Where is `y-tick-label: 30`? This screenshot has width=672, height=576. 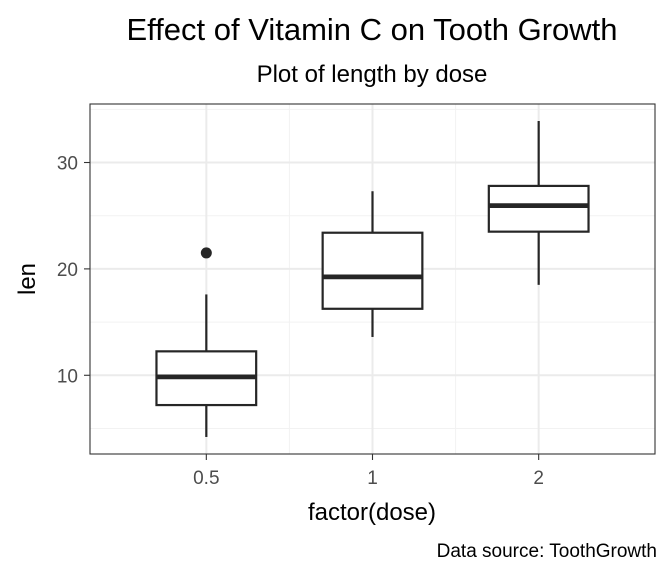 y-tick-label: 30 is located at coordinates (67, 164).